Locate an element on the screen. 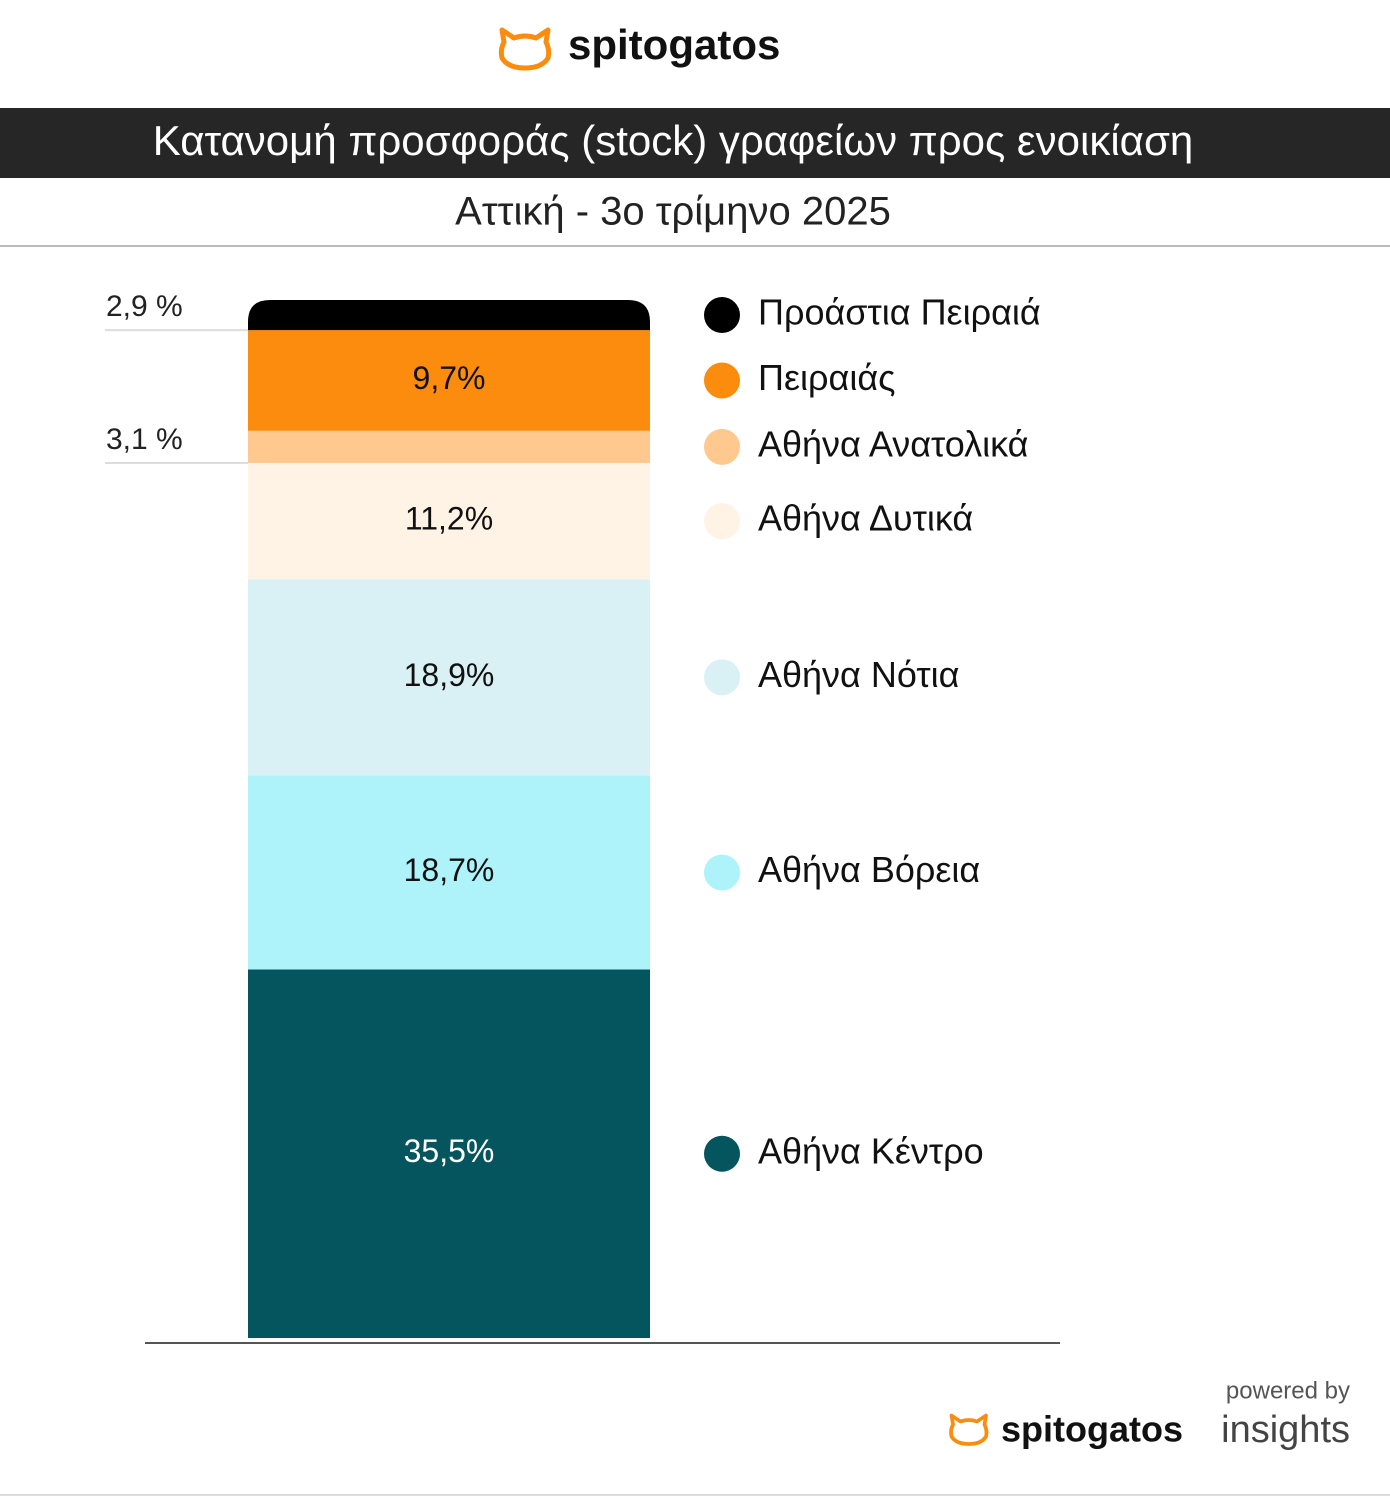 This screenshot has height=1498, width=1390. value-label: 18,7% is located at coordinates (449, 870).